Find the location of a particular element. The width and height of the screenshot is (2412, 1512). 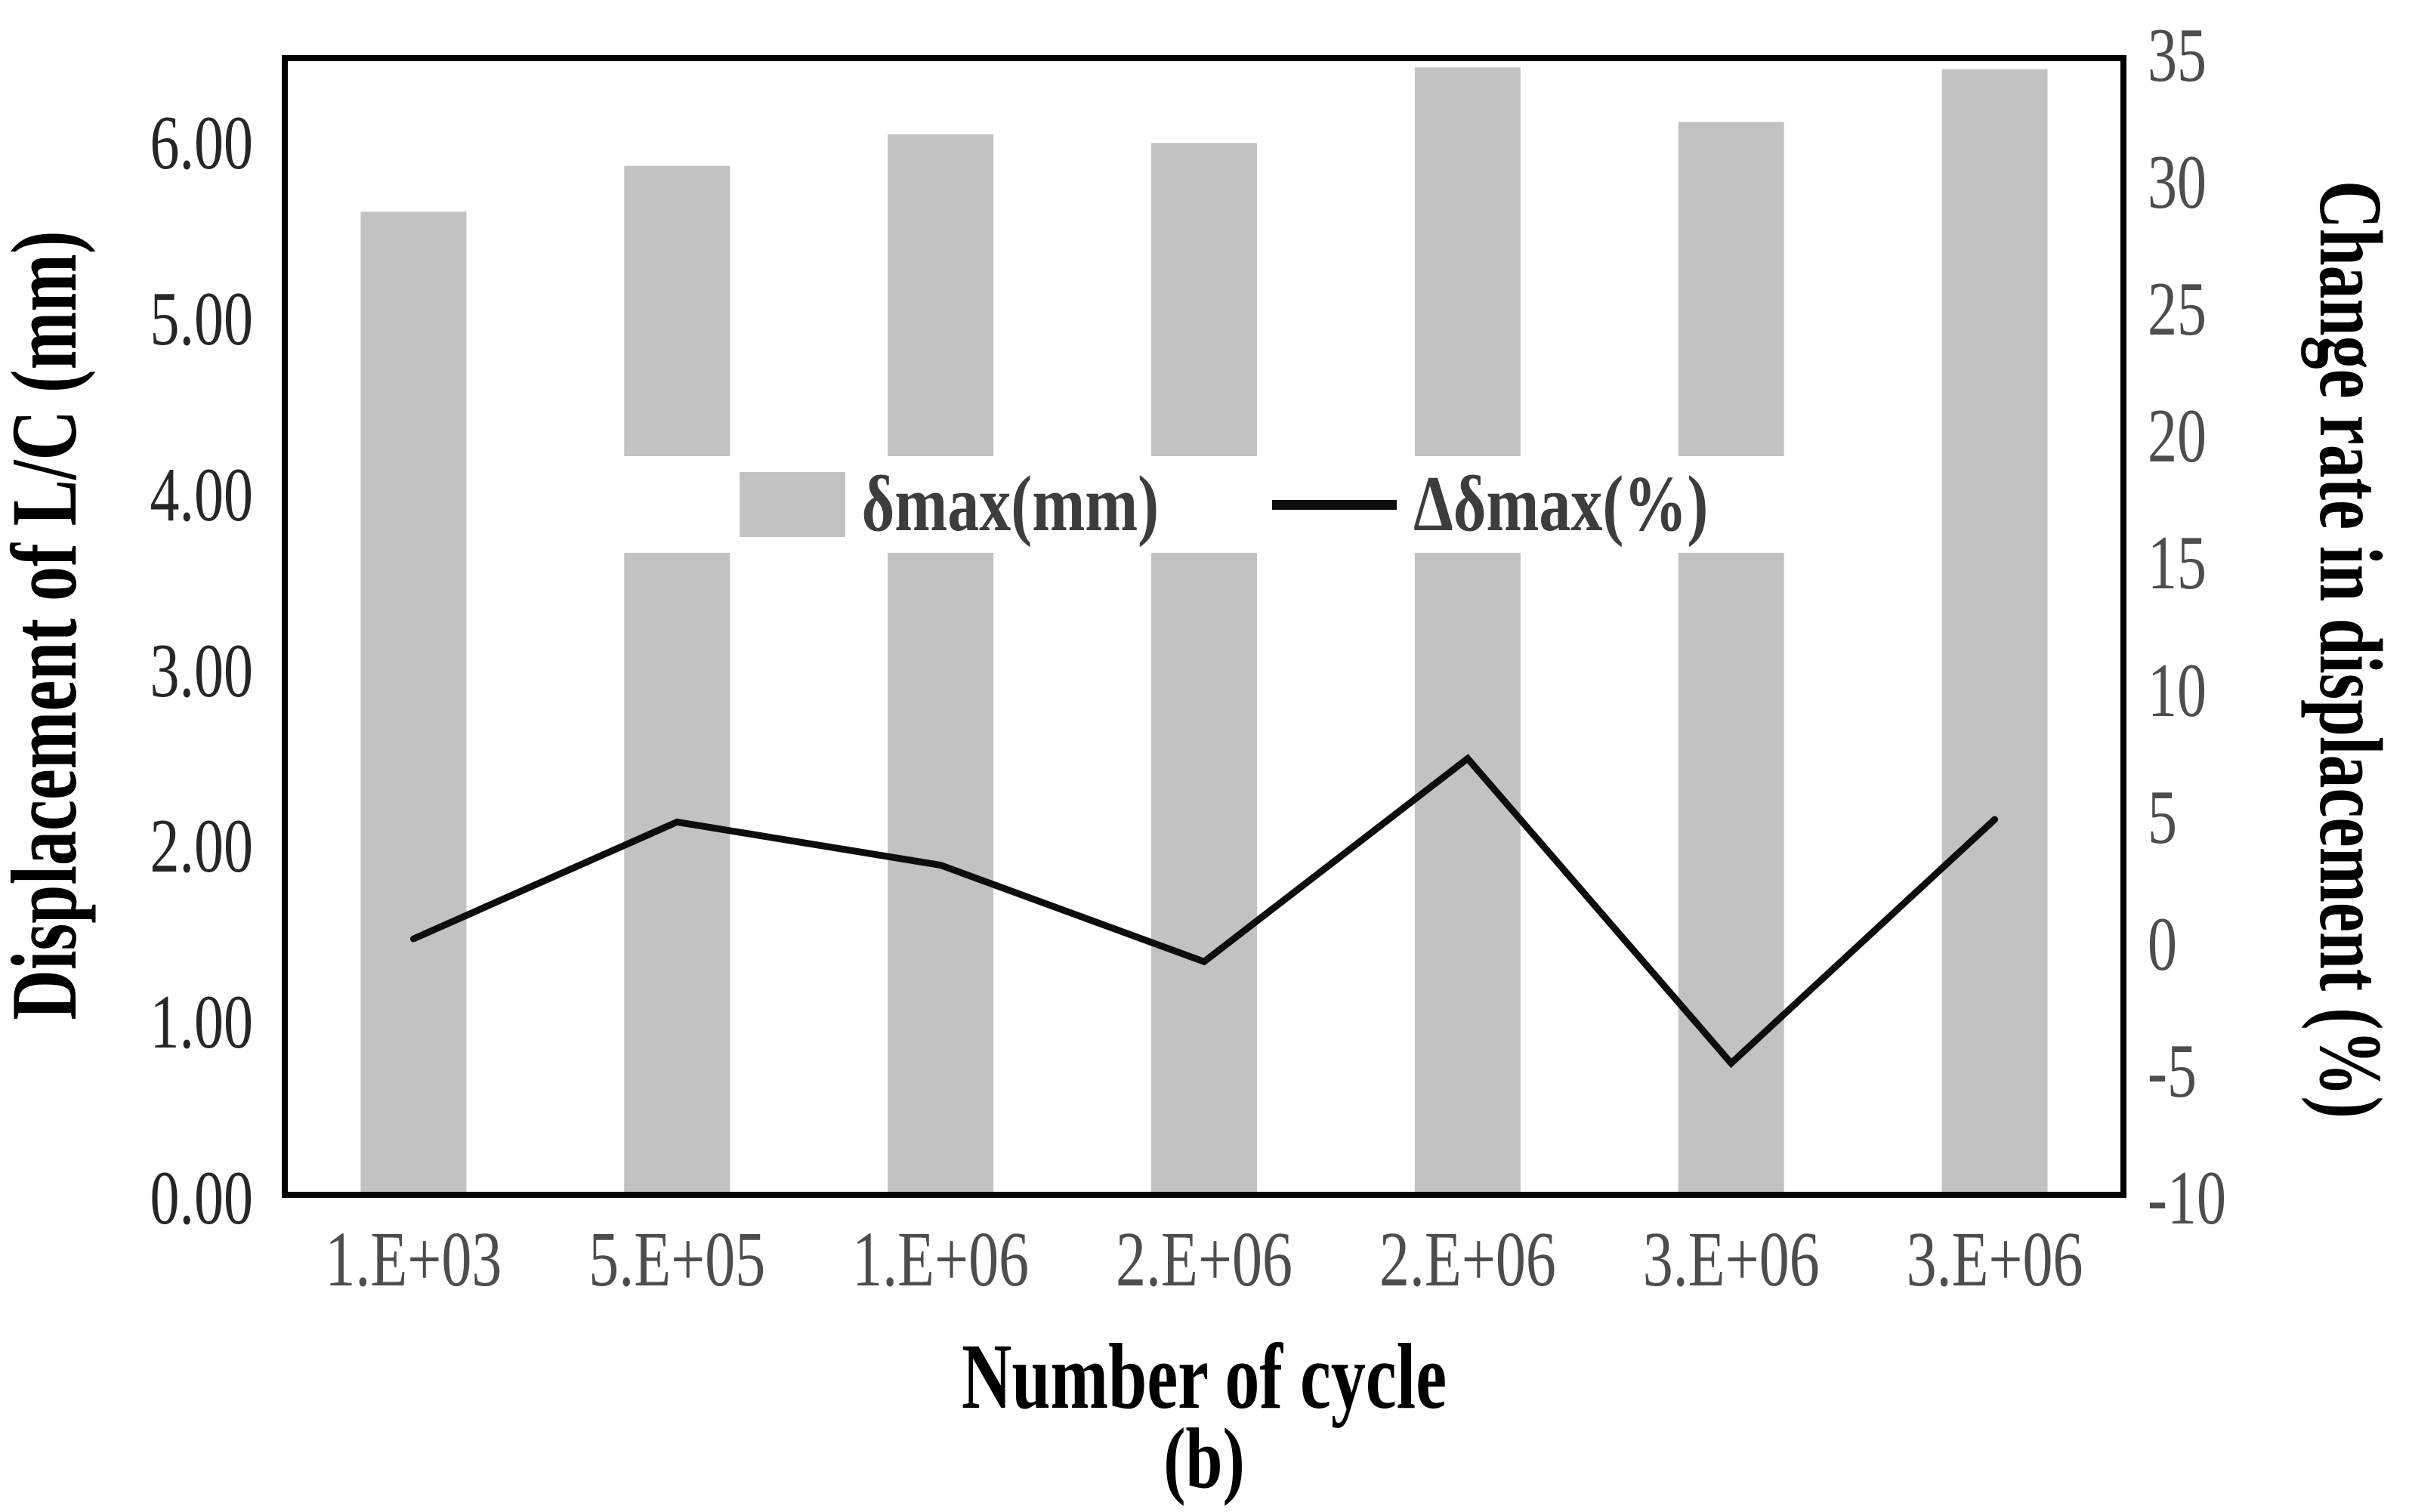

x-axis-tick-label: 1.E+03 is located at coordinates (413, 1260).